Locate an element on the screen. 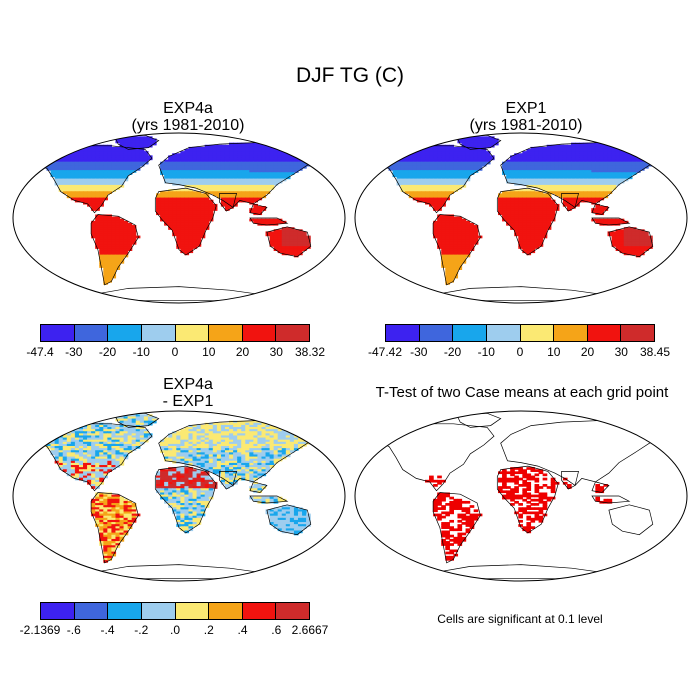 The width and height of the screenshot is (700, 700). colorbar-exp1 is located at coordinates (520, 333).